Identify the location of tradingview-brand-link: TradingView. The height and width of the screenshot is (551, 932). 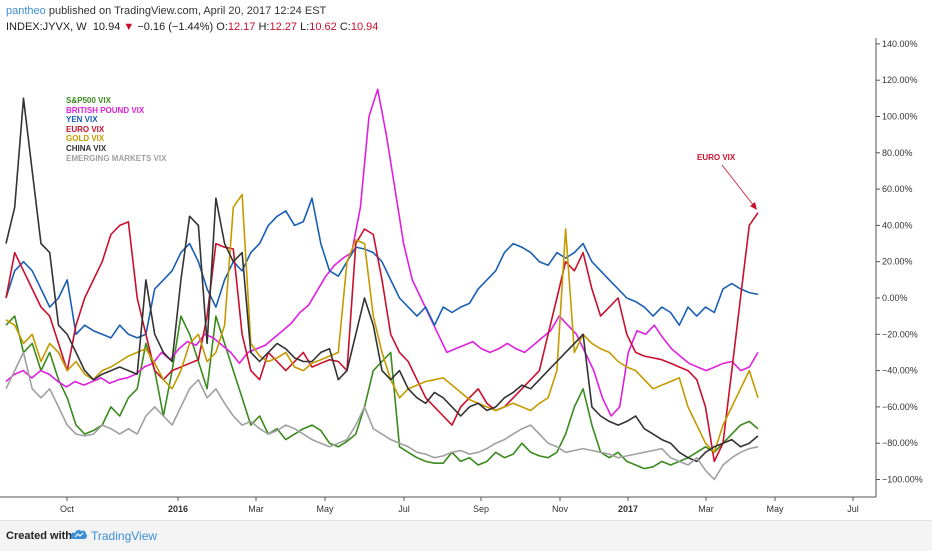
(124, 536).